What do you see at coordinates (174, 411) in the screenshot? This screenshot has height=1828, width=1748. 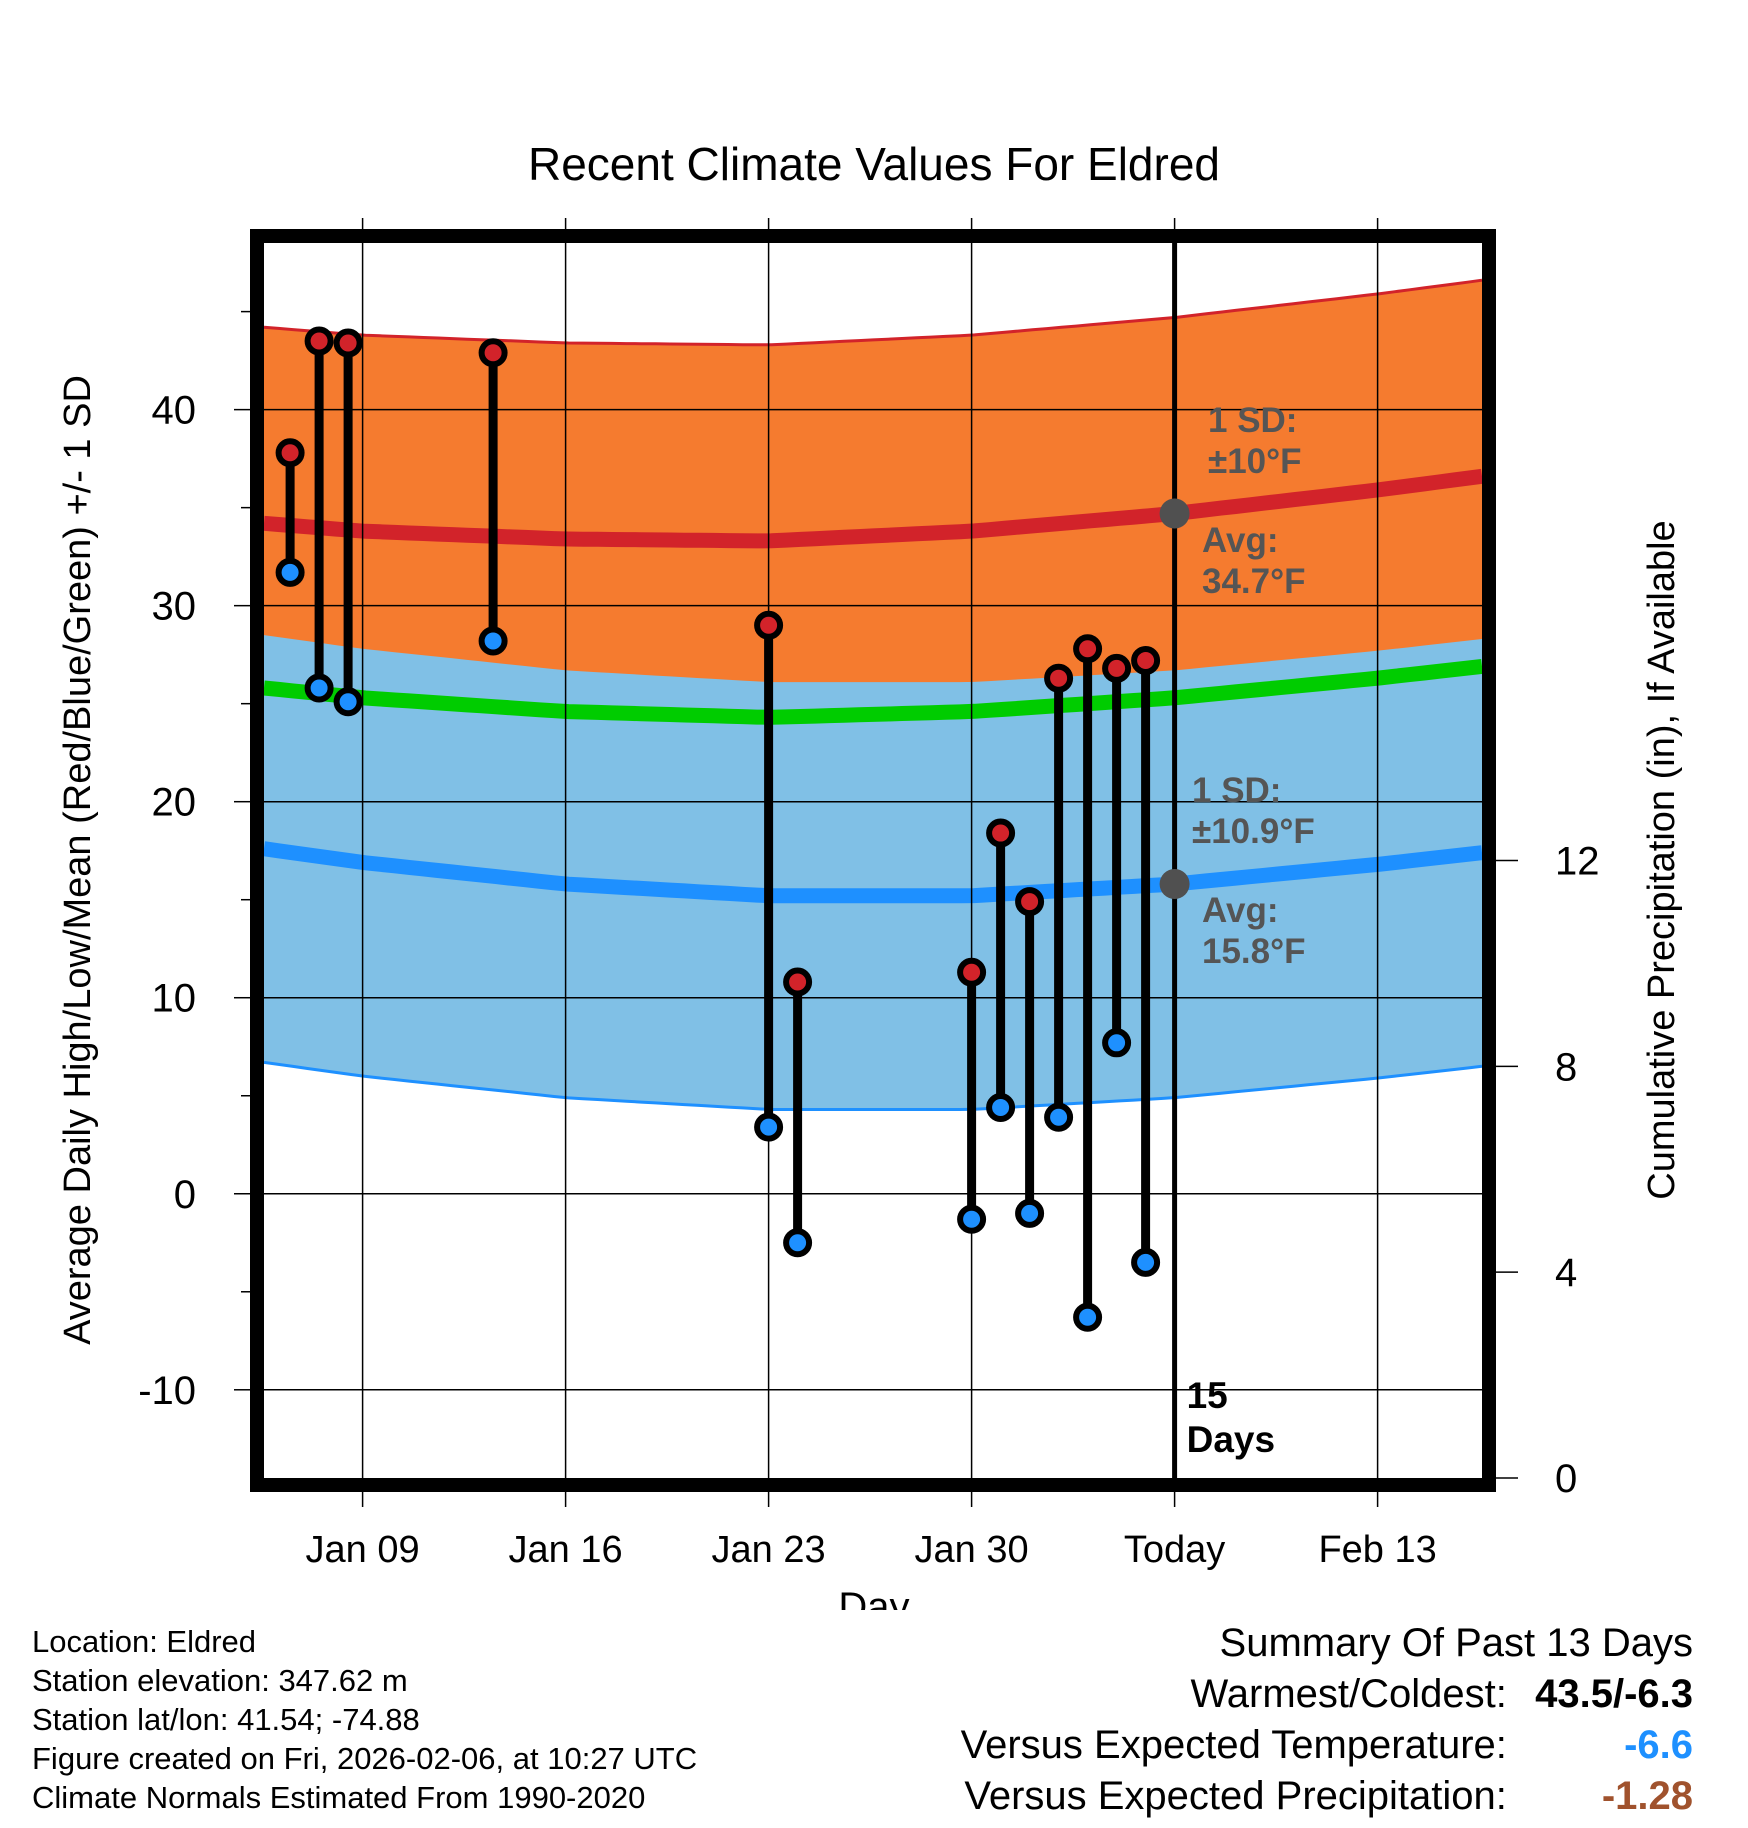 I see `y-tick-label: 40` at bounding box center [174, 411].